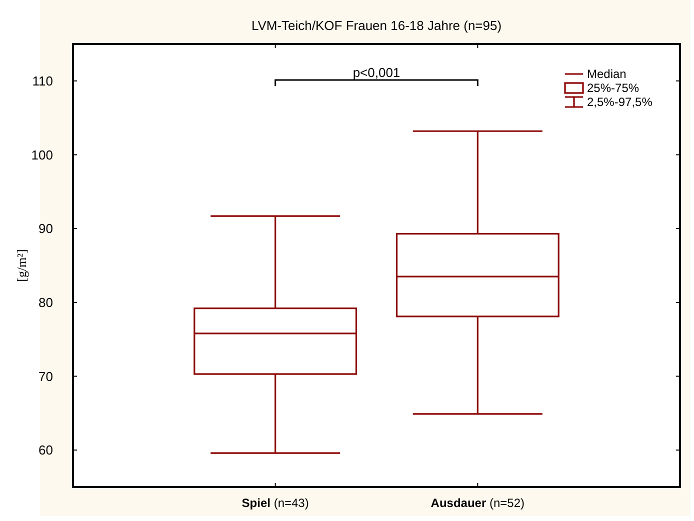  Describe the element at coordinates (42, 80) in the screenshot. I see `y-tick-label: 110` at that location.